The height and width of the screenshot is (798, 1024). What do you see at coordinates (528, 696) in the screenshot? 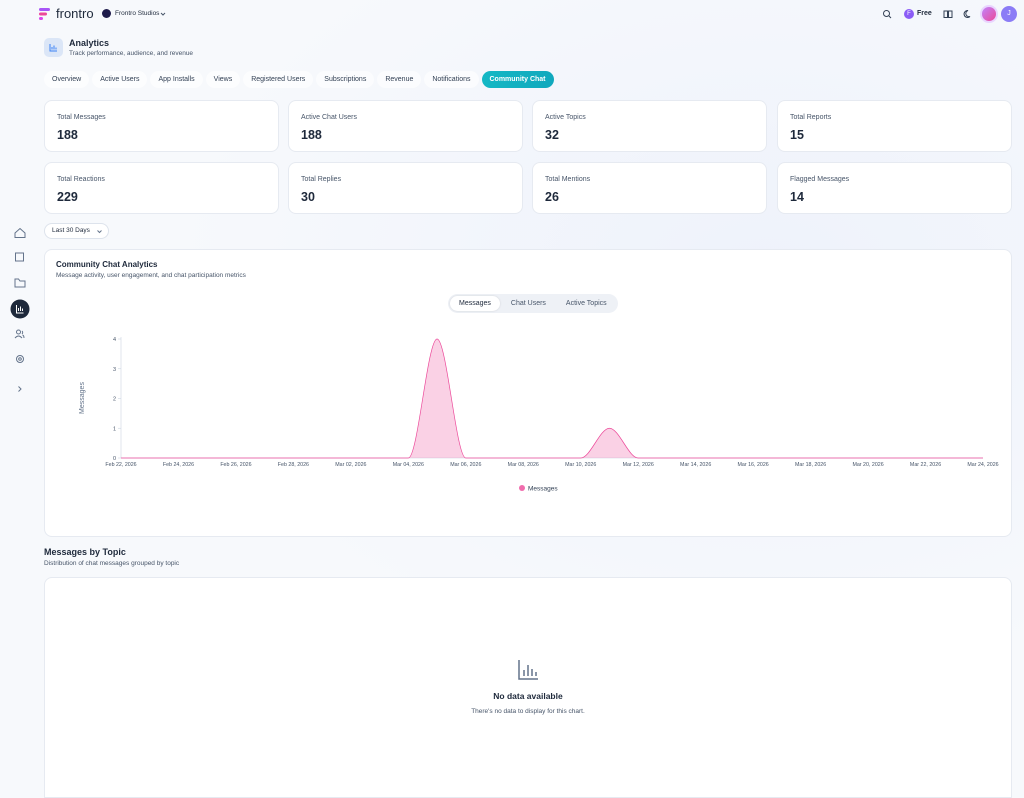
I see `empty-title: No data available` at bounding box center [528, 696].